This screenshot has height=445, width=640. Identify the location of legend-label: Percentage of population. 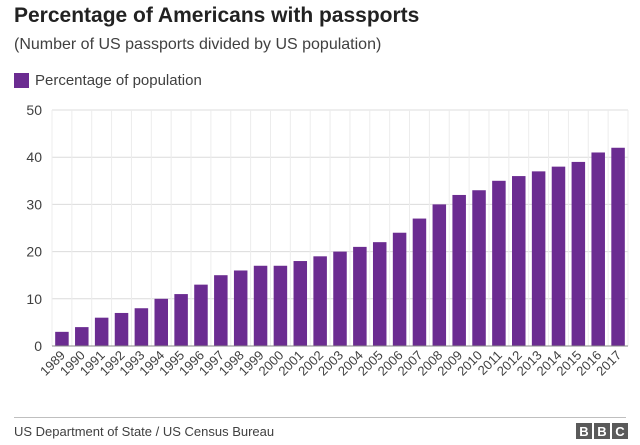
(118, 80).